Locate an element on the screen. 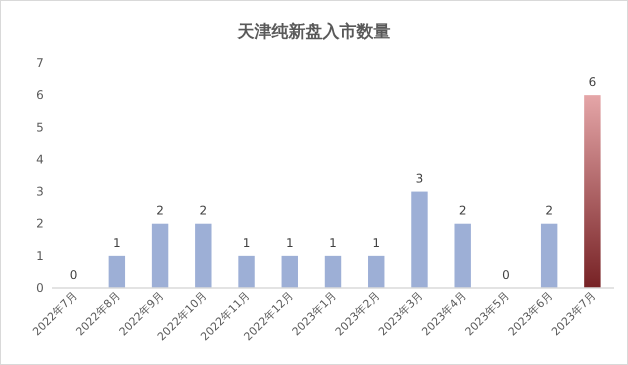 The width and height of the screenshot is (628, 365). y-tick-label: 7 is located at coordinates (40, 63).